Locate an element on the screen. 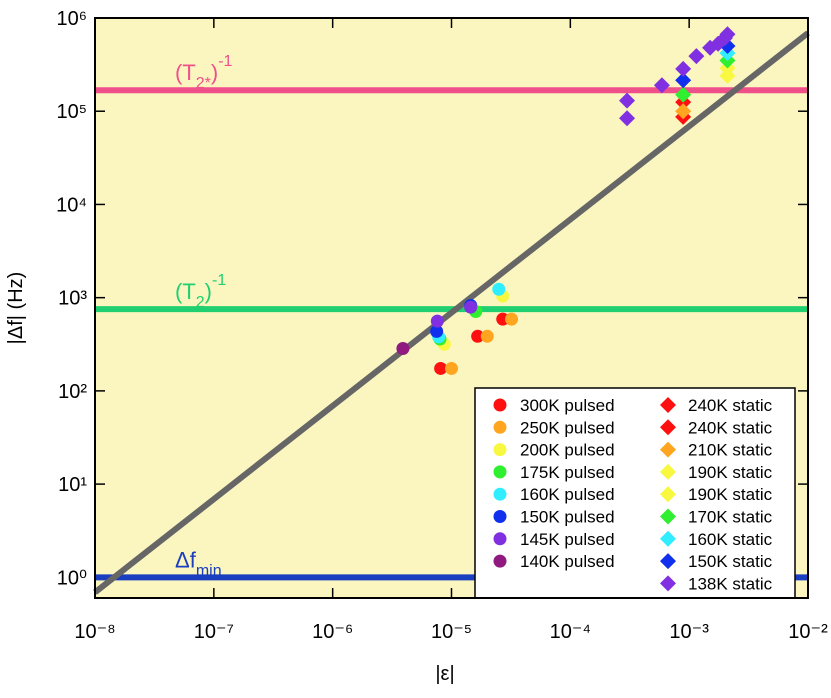 Image resolution: width=831 pixels, height=698 pixels. legend-label: 138K static is located at coordinates (730, 583).